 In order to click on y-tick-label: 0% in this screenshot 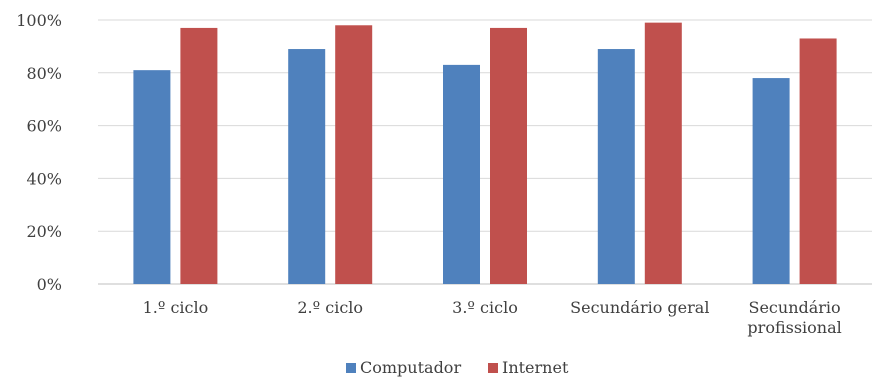, I will do `click(49, 284)`.